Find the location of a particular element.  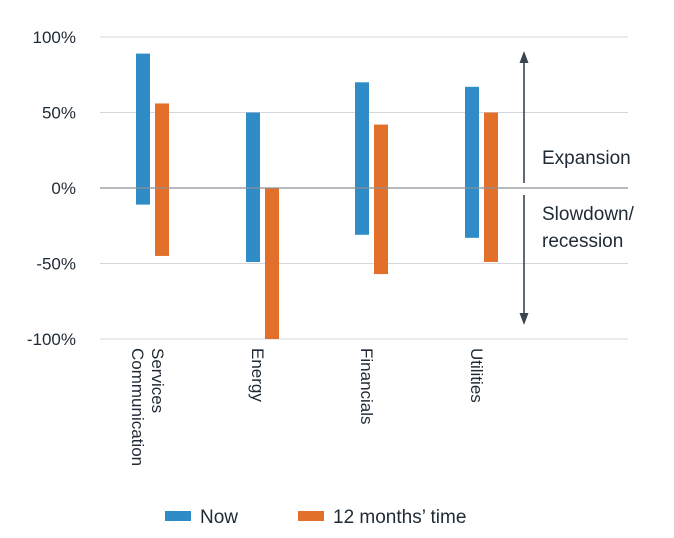

legend-label: Now is located at coordinates (219, 517).